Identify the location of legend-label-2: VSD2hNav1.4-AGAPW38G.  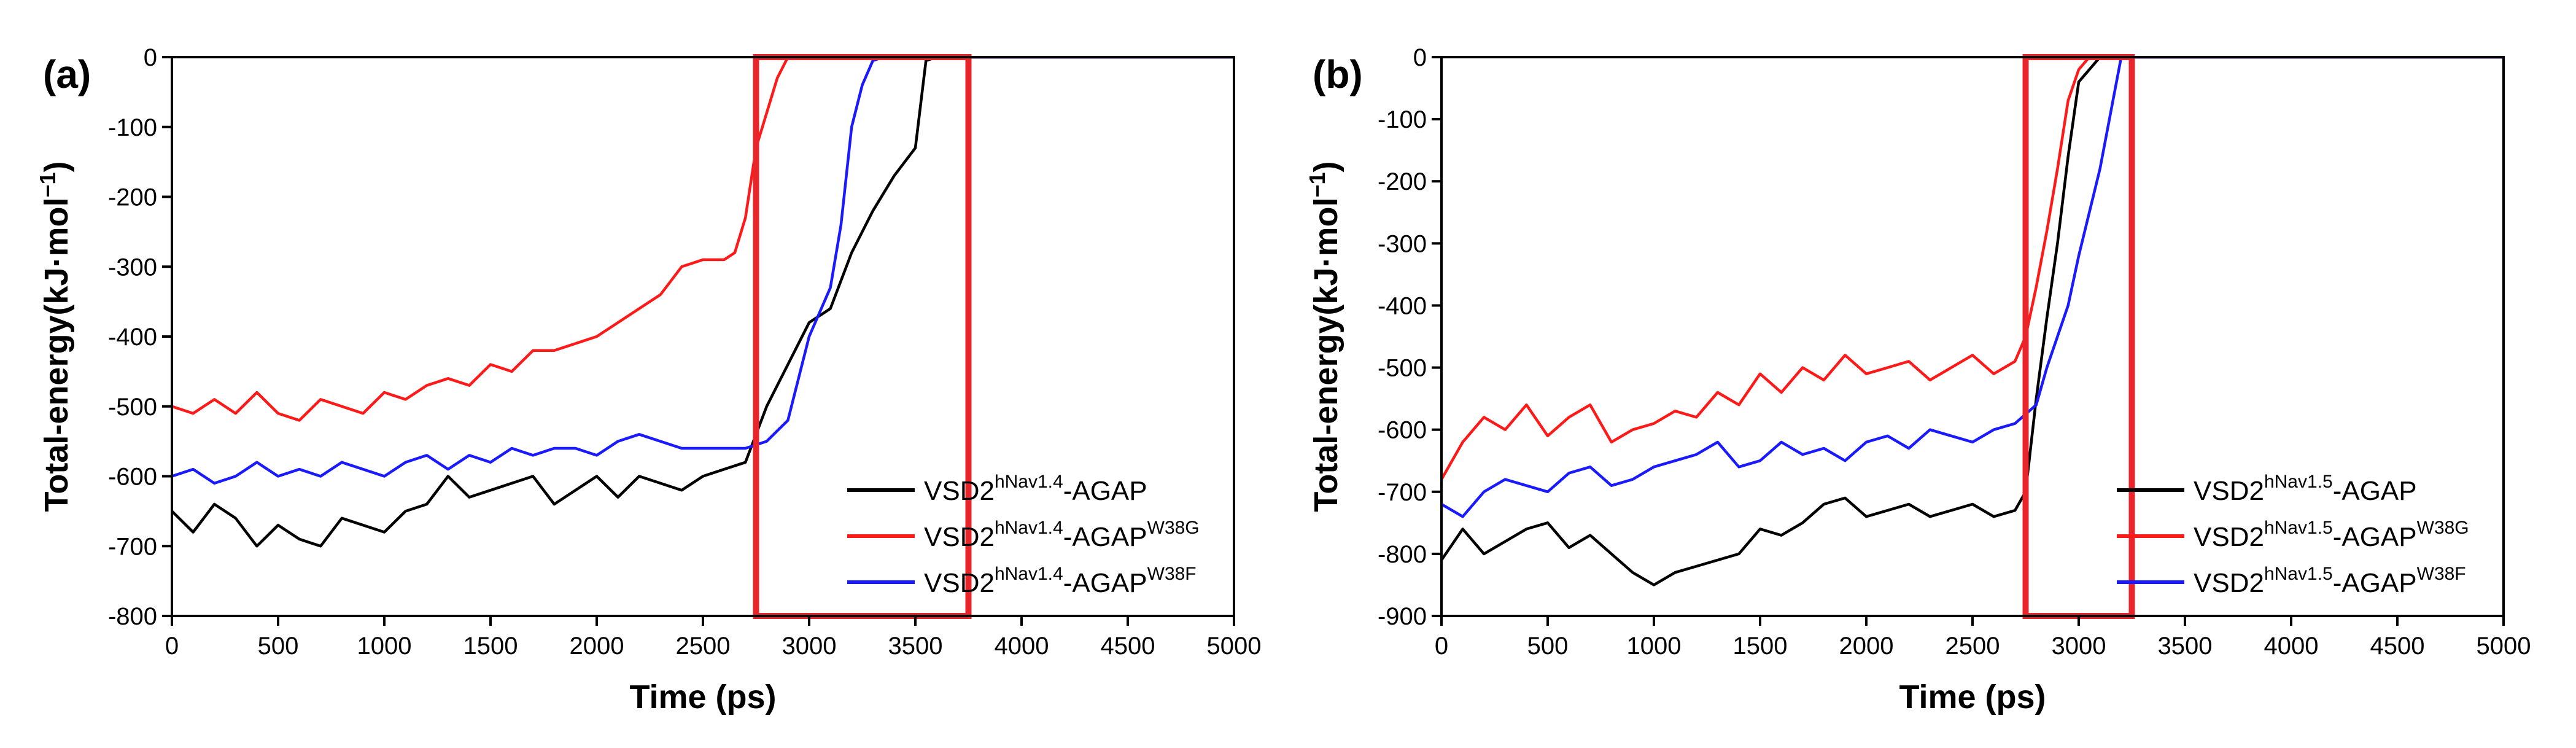
(1062, 535).